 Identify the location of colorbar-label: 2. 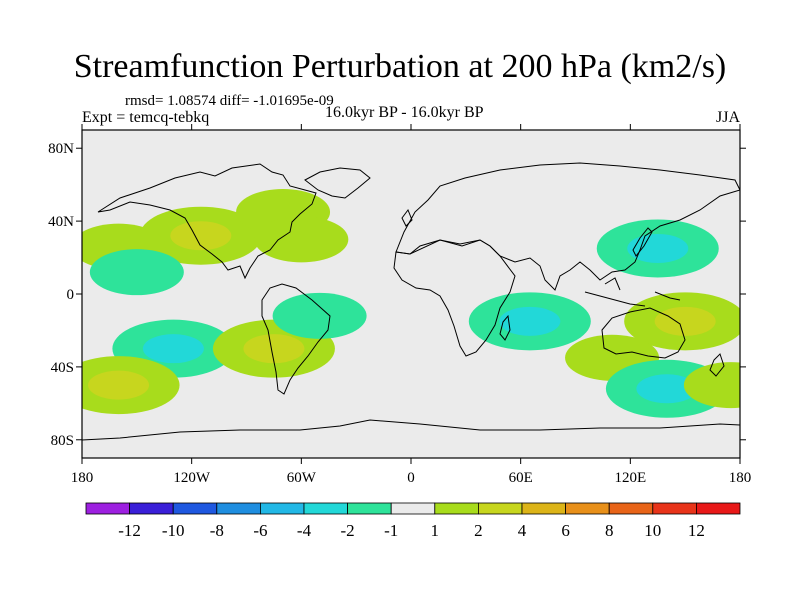
(478, 530).